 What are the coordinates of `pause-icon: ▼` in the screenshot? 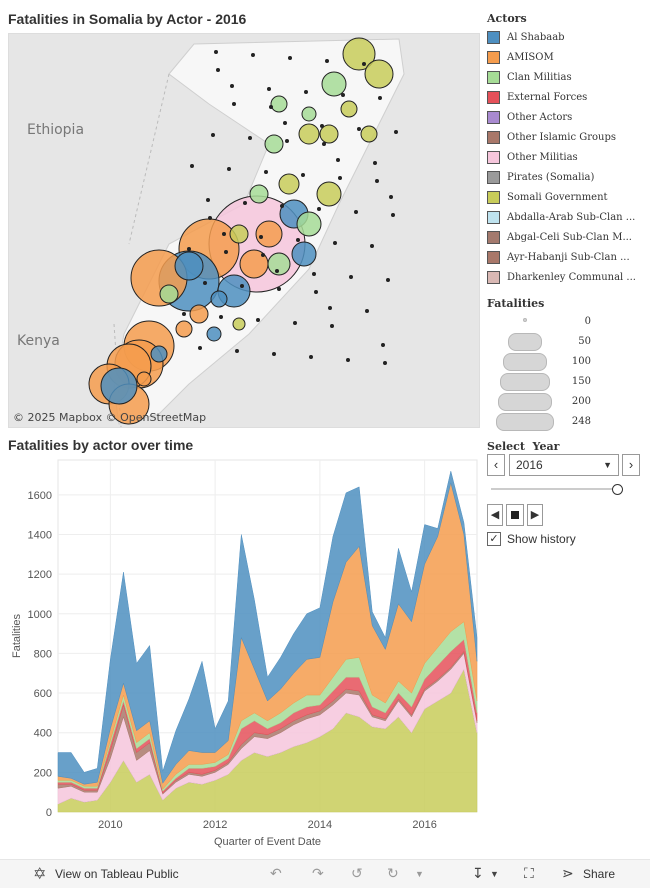 It's located at (419, 874).